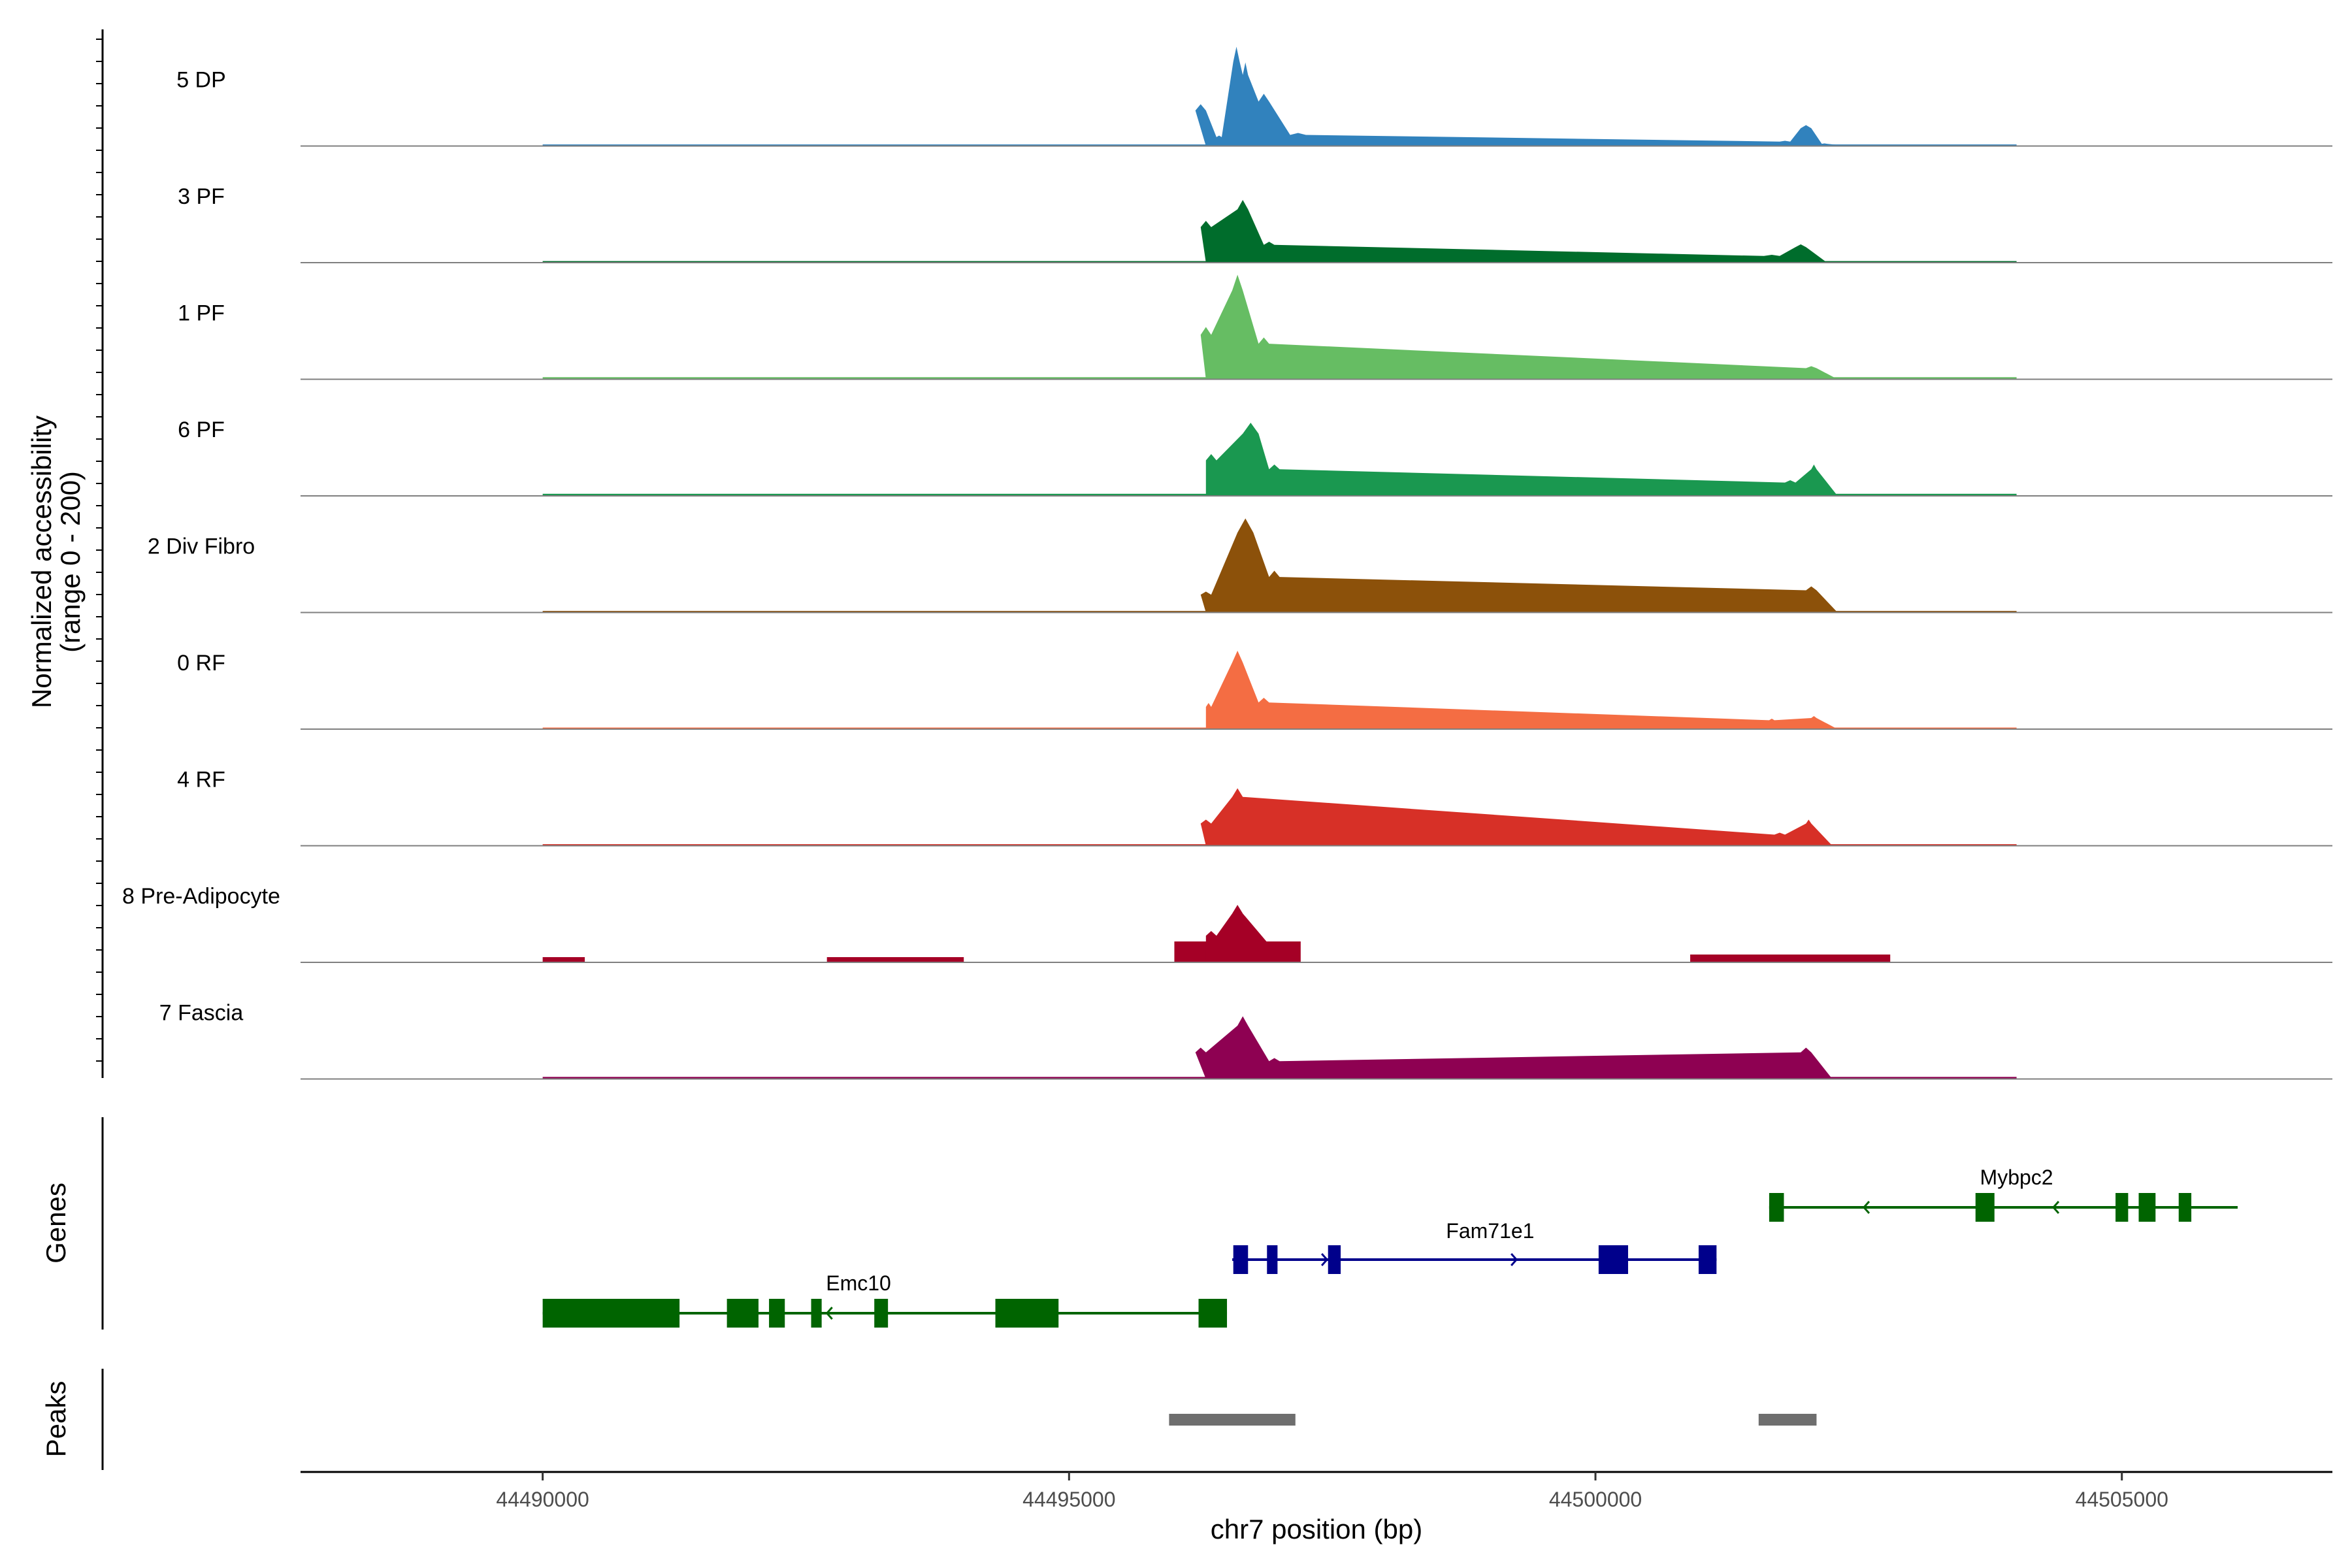 This screenshot has height=1568, width=2352. I want to click on gene-label: Emc10, so click(858, 1283).